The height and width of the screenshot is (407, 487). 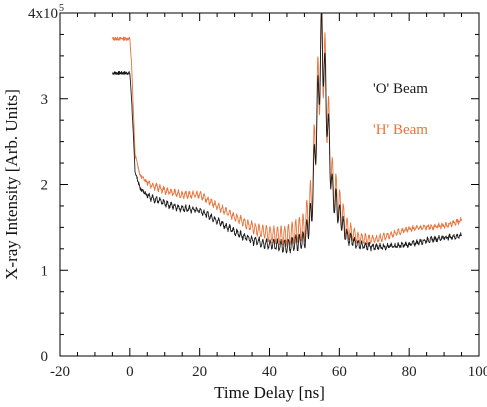 I want to click on x-tick-label: 20, so click(x=199, y=372).